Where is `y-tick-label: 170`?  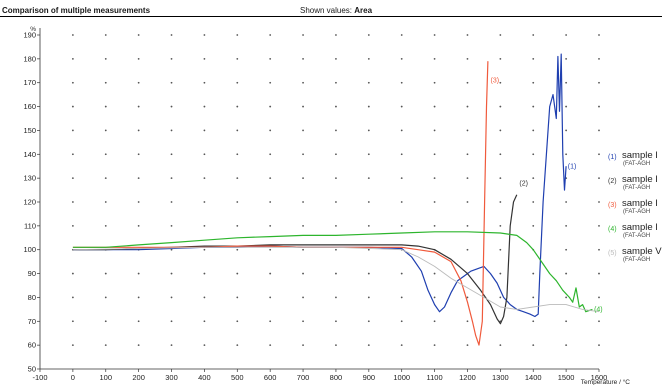
y-tick-label: 170 is located at coordinates (29, 82).